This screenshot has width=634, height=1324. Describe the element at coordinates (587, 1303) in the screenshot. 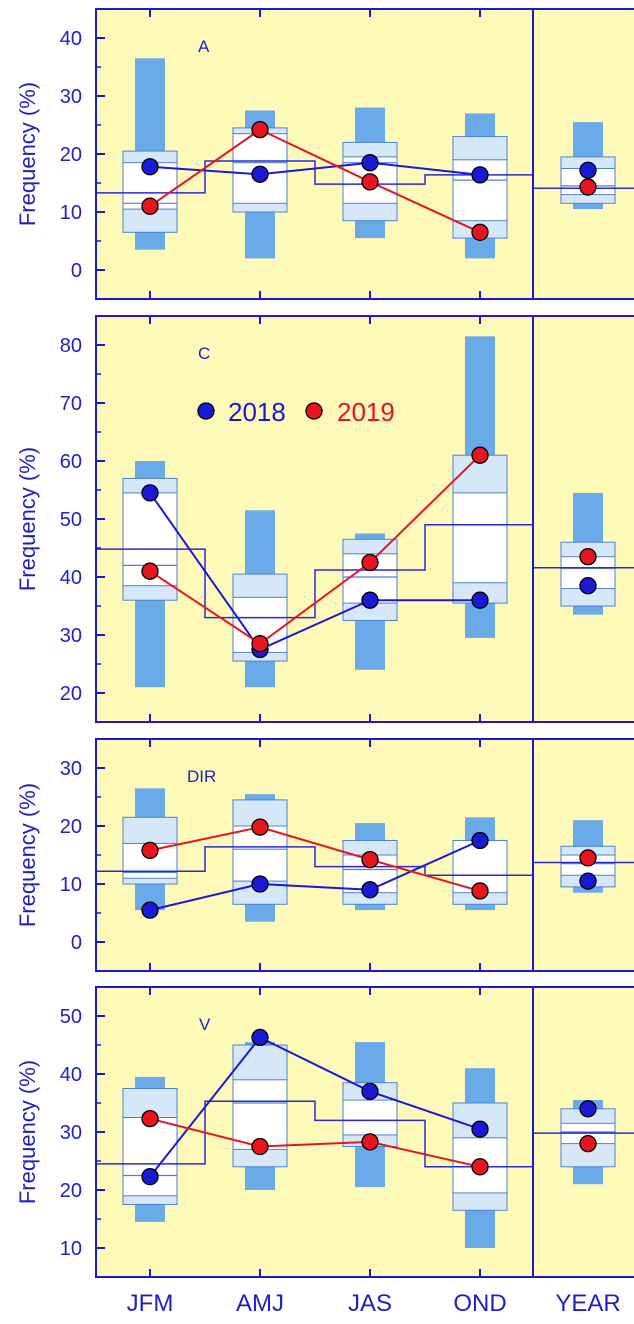

I see `x-category-label-year: YEAR` at that location.